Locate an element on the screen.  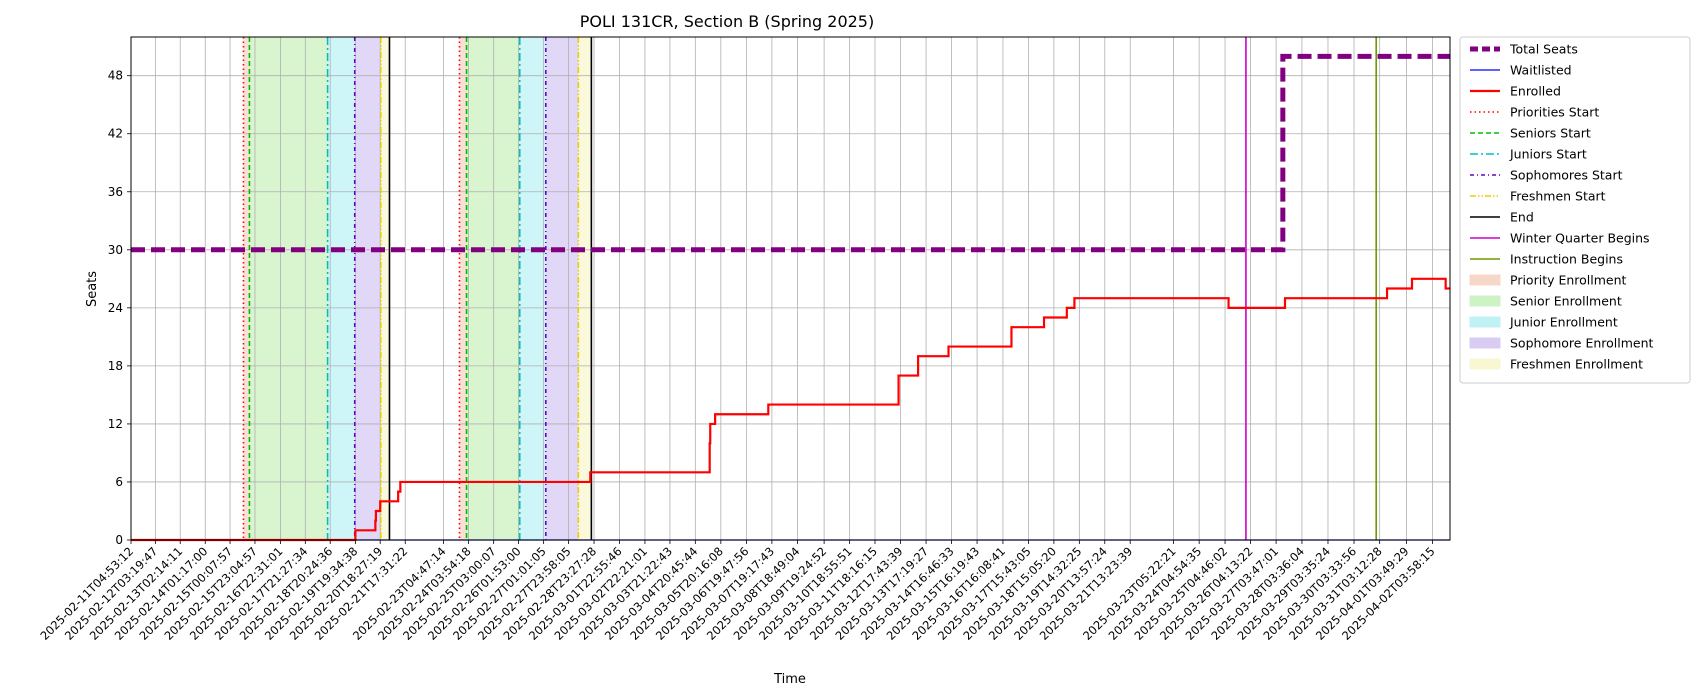
legend-label: Sophomores Start is located at coordinates (1566, 175).